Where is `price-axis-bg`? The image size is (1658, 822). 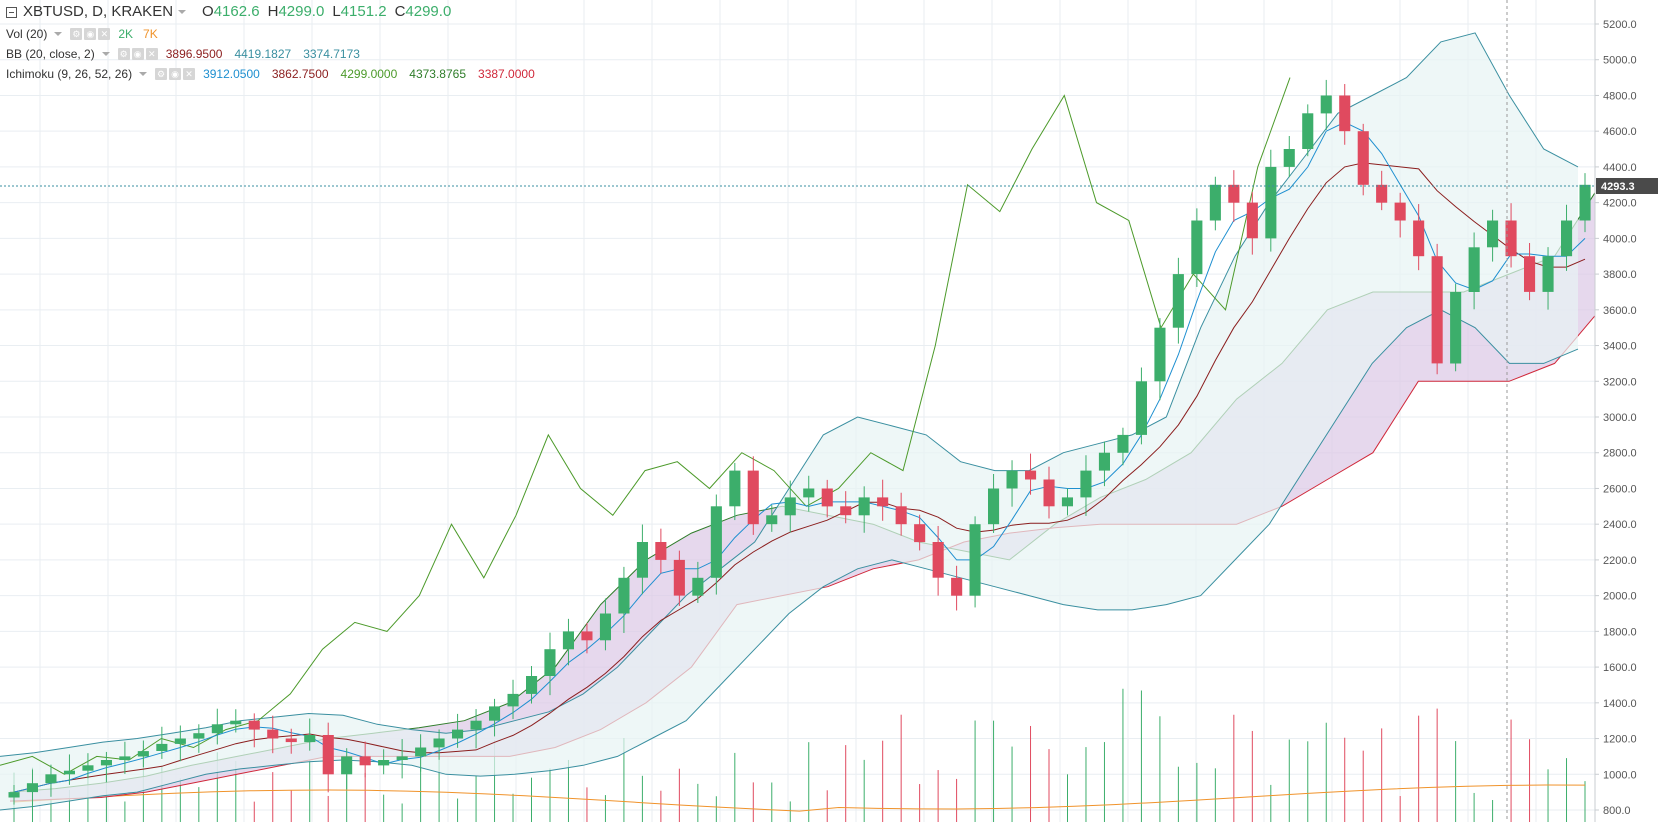 price-axis-bg is located at coordinates (1626, 411).